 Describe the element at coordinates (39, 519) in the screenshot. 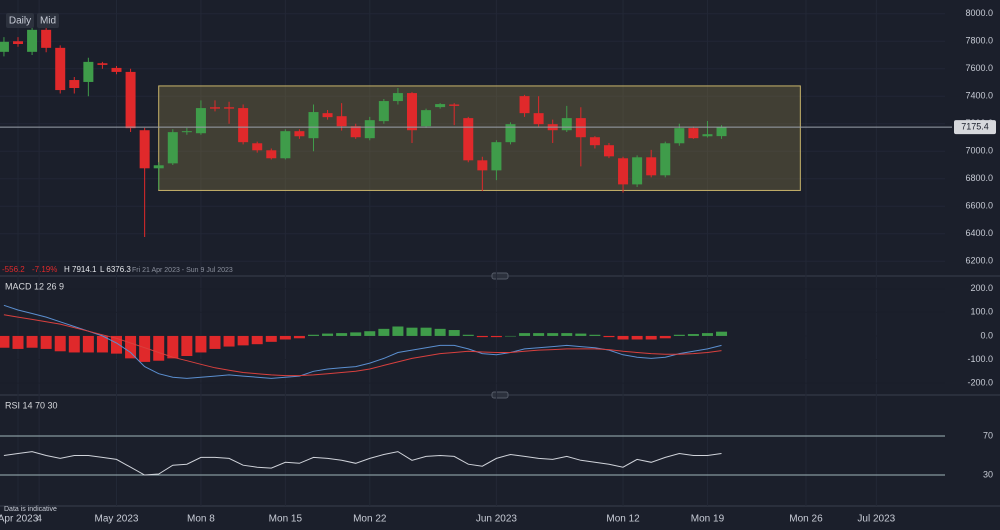

I see `x-tick-label: 4` at that location.